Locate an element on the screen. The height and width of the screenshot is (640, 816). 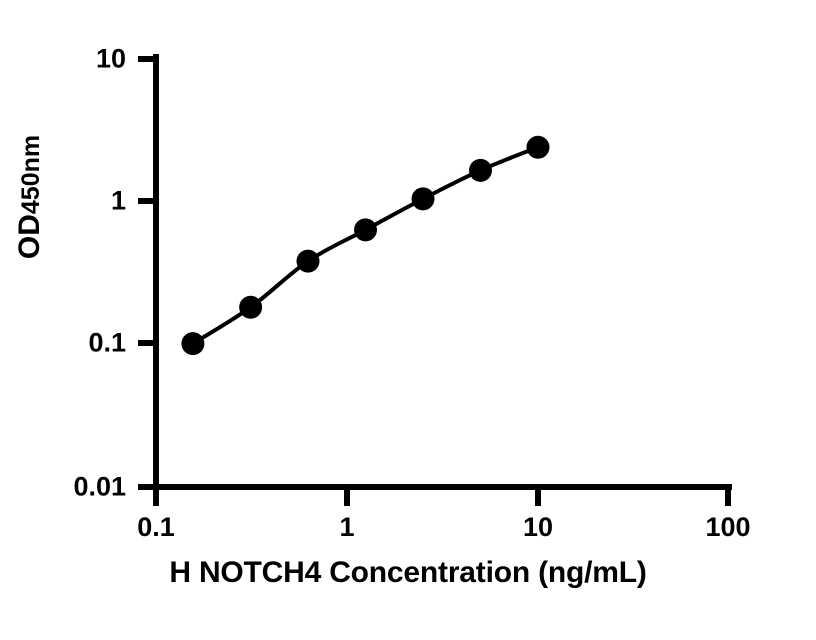
y-tick-label-0point1: 0.1 is located at coordinates (107, 342).